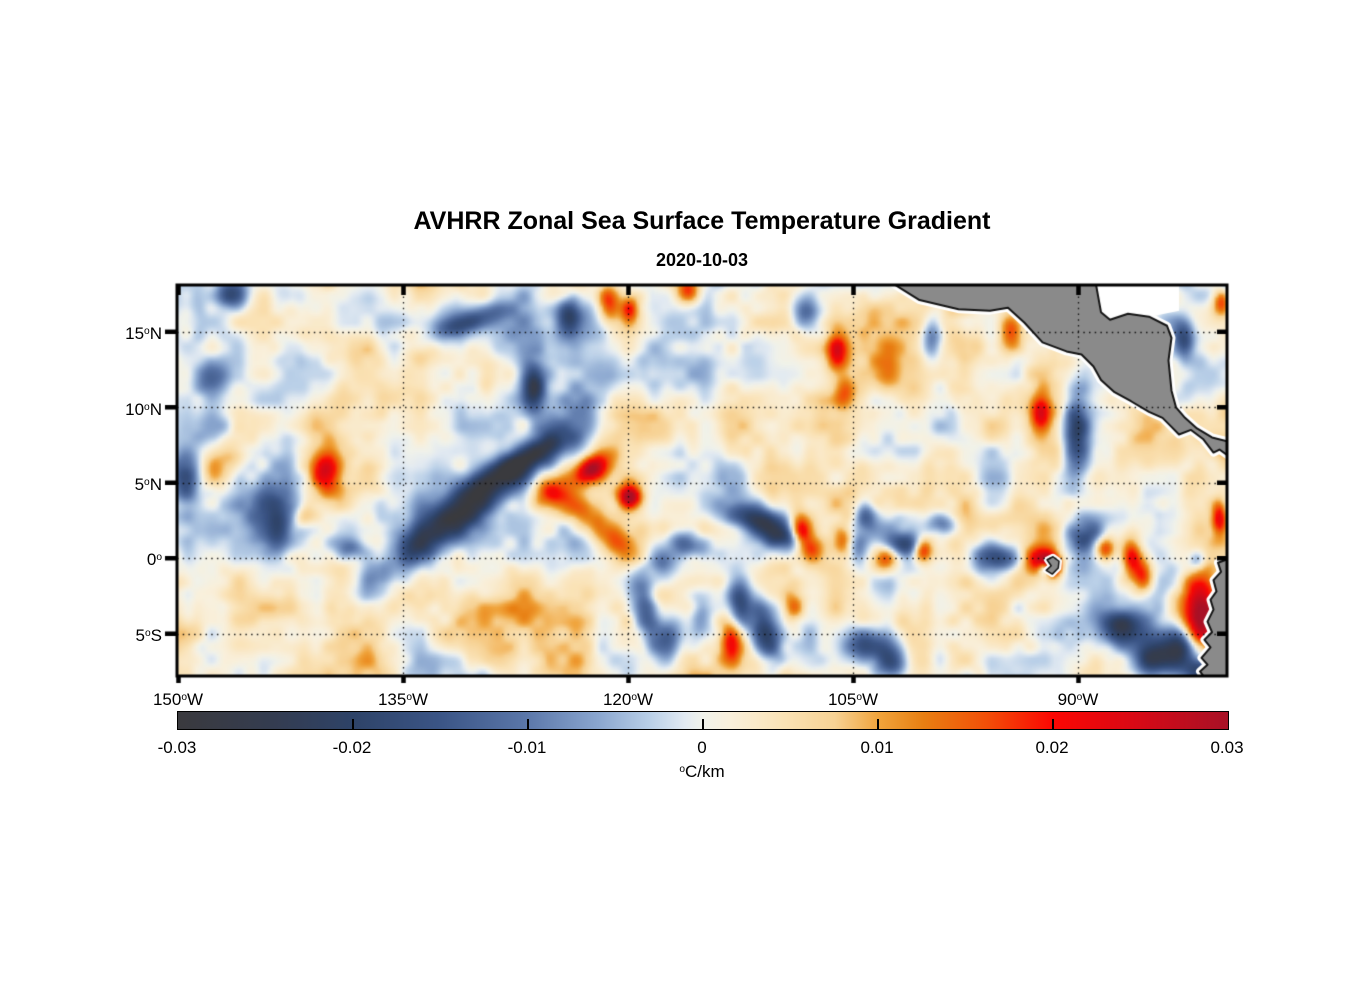 Image resolution: width=1356 pixels, height=1000 pixels. I want to click on y-tick-label-0: 0o, so click(154, 560).